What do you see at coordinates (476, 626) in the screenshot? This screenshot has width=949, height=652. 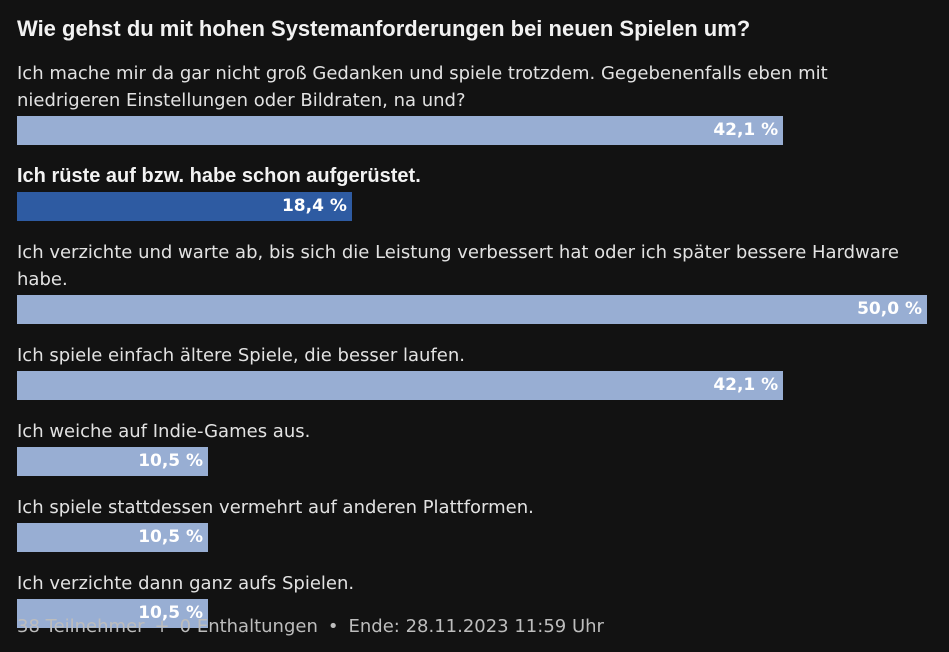 I see `poll-end-date: Ende: 28.11.2023 11:59 Uhr` at bounding box center [476, 626].